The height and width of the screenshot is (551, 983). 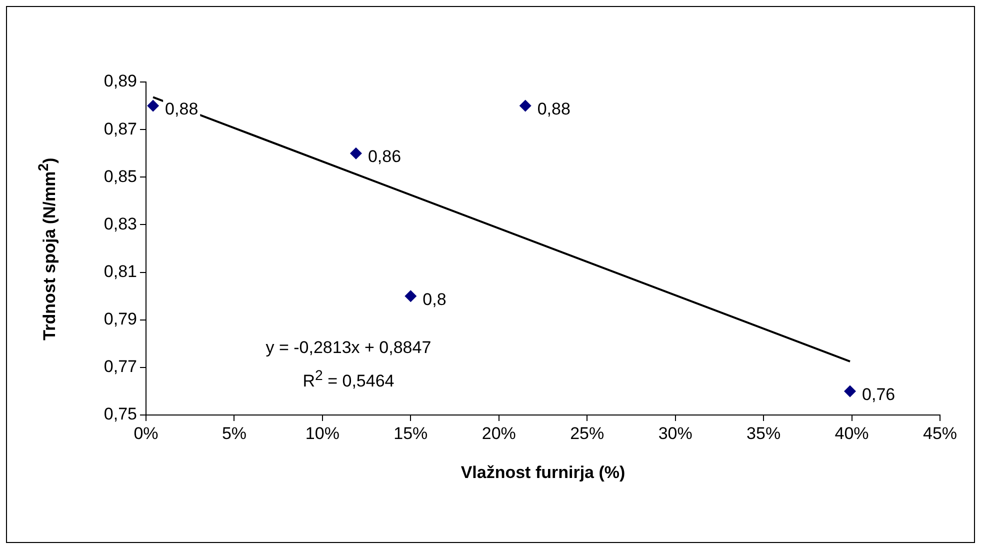 I want to click on x-axis-title: Vlažnost furnirja (%), so click(x=543, y=473).